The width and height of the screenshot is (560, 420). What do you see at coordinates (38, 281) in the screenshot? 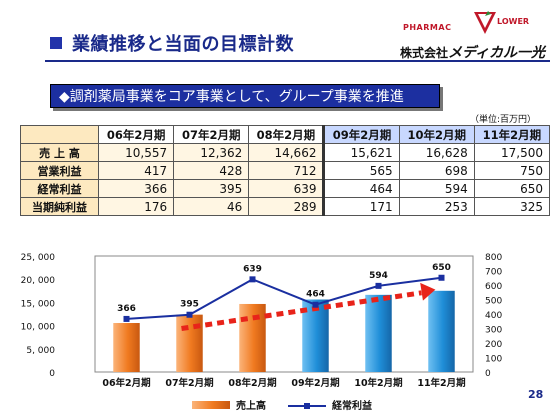
I see `left-axis-tick-label: 20, 000` at bounding box center [38, 281].